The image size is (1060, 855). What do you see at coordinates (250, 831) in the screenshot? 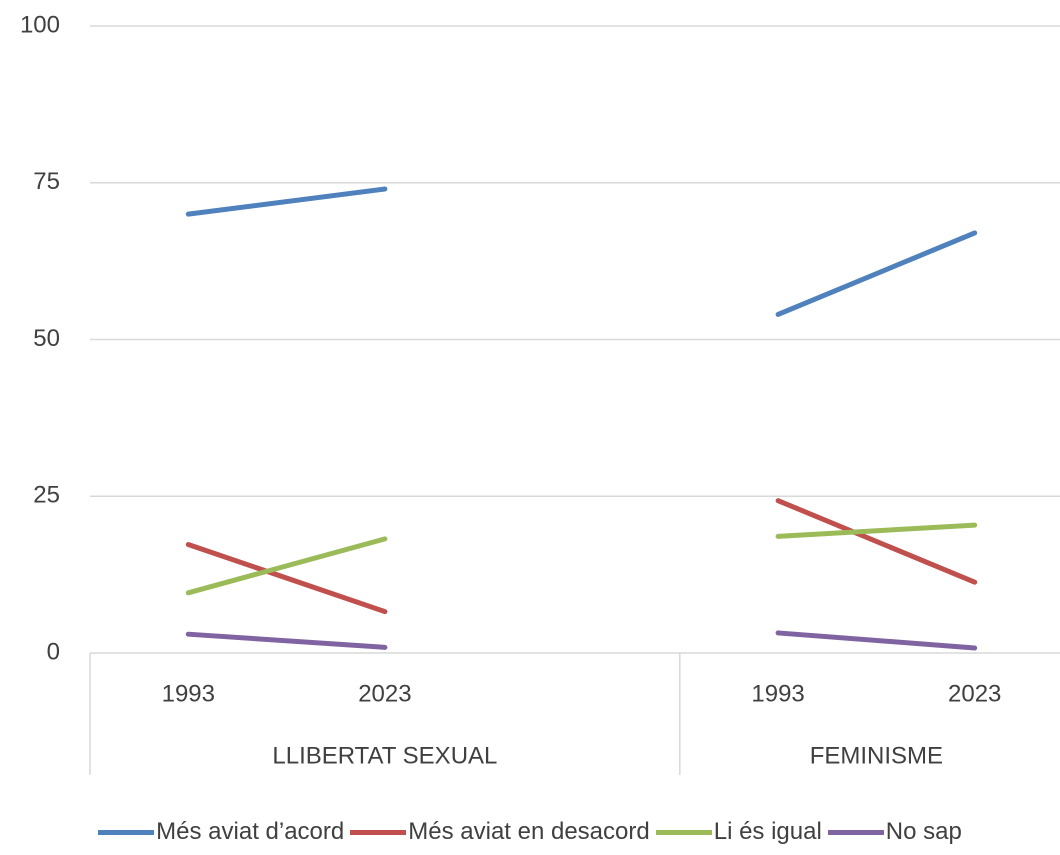
I see `legend-label: Més aviat d’acord` at bounding box center [250, 831].